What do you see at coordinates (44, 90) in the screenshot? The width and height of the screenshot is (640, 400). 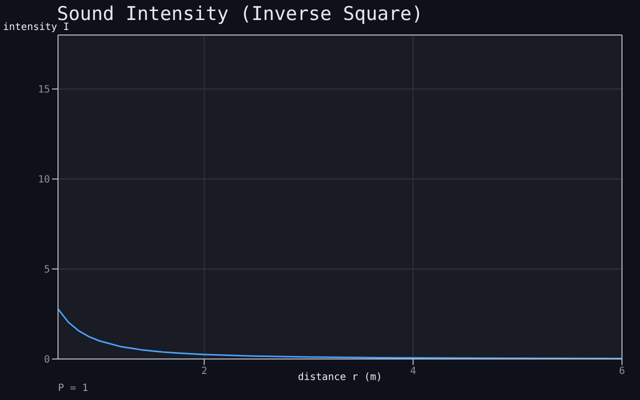 I see `y-tick-label: 15` at bounding box center [44, 90].